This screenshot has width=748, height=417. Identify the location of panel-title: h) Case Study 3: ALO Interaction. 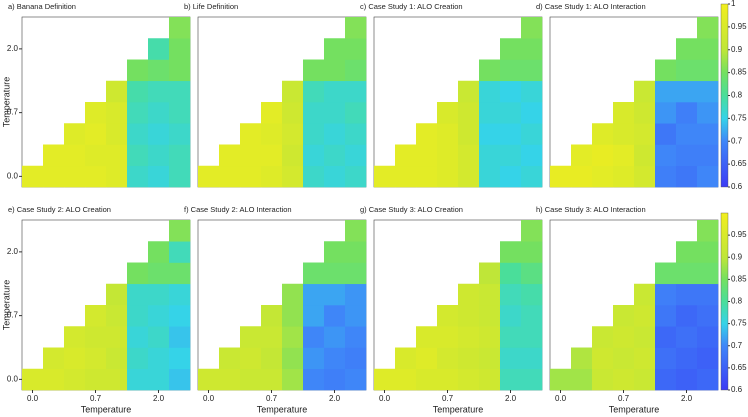
(591, 209).